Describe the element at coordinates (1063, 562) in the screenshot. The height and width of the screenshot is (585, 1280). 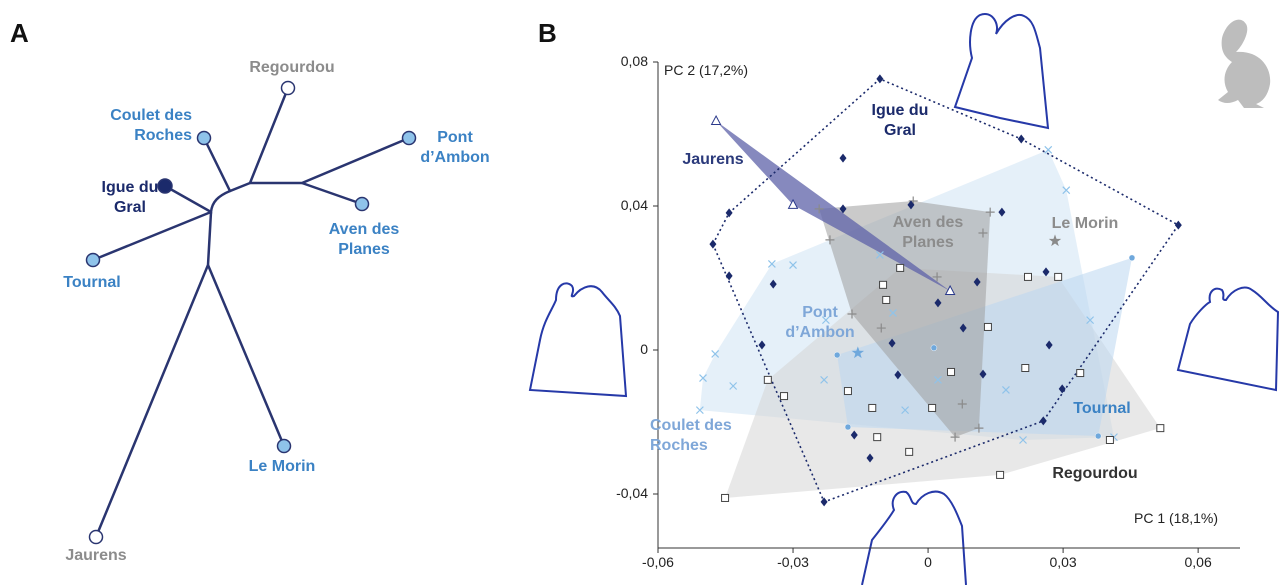
I see `x-tick-label: 0,03` at that location.